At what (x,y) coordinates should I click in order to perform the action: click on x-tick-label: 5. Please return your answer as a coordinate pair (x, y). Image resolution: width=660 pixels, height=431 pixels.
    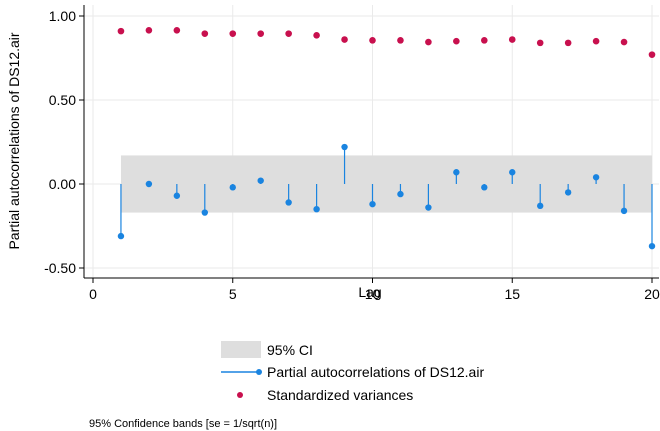
    Looking at the image, I should click on (233, 294).